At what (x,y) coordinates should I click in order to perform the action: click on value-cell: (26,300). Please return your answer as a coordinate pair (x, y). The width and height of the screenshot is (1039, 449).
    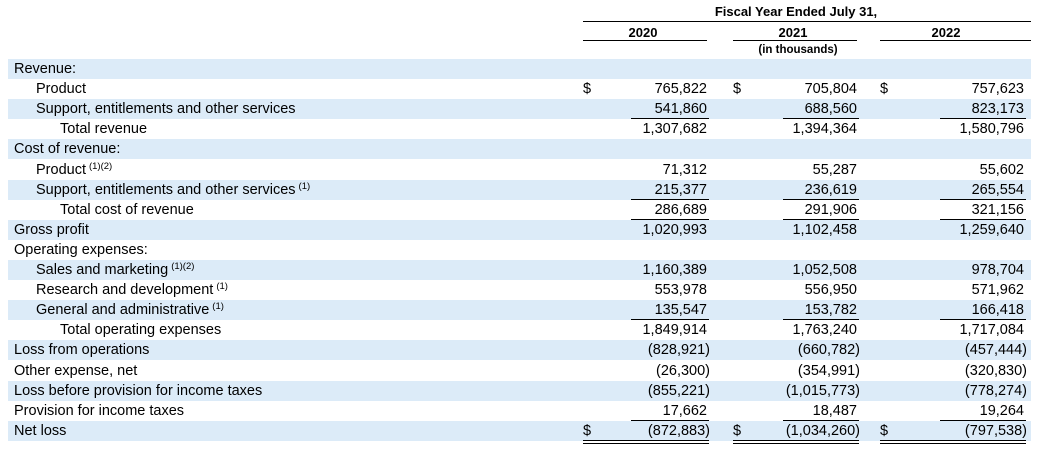
    Looking at the image, I should click on (682, 371).